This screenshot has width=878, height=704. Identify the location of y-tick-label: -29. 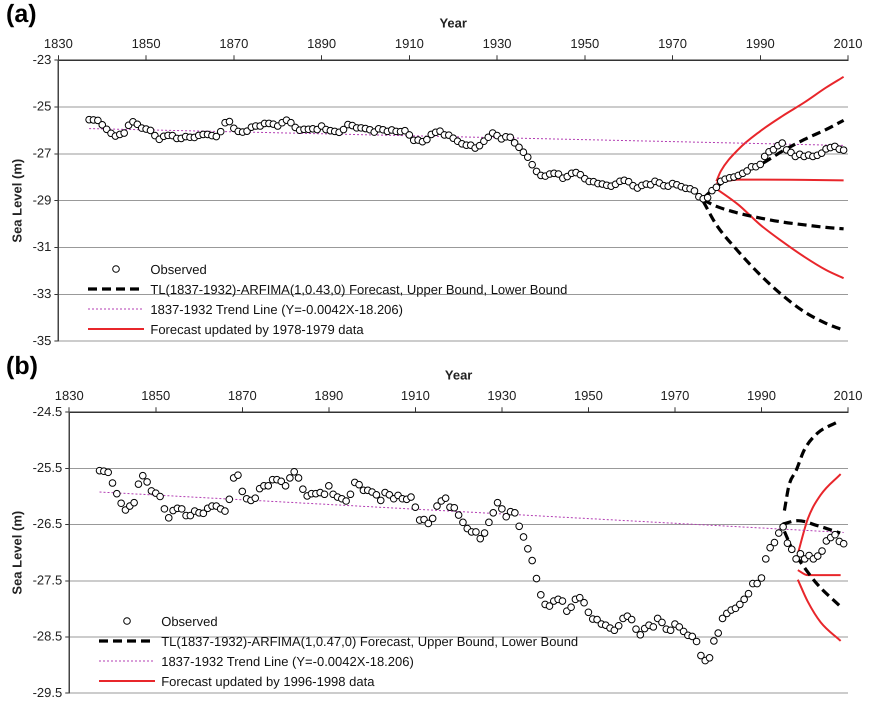
(42, 200).